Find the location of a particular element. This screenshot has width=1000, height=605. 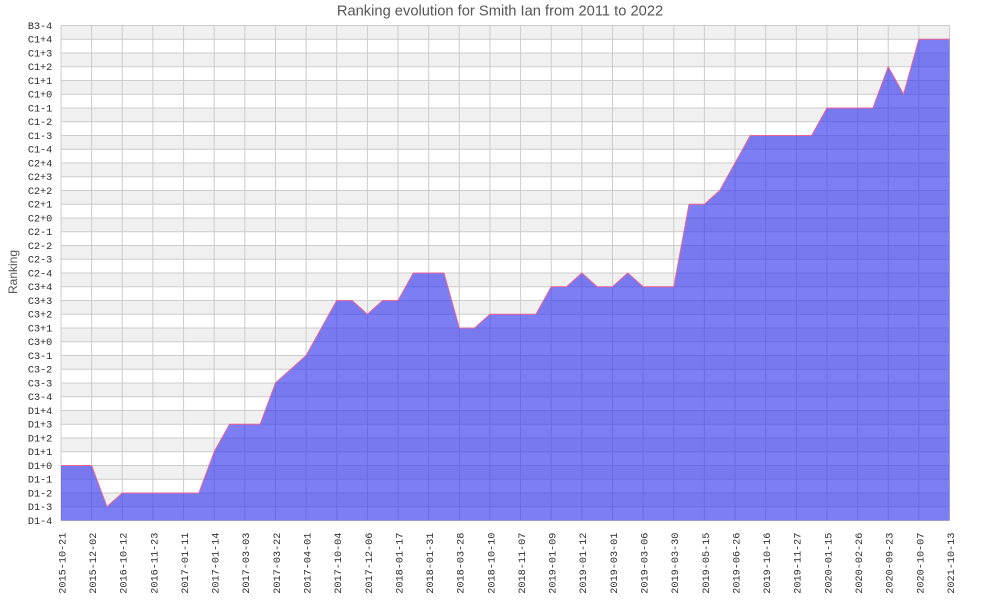

svg-text: D1+4 is located at coordinates (40, 412).